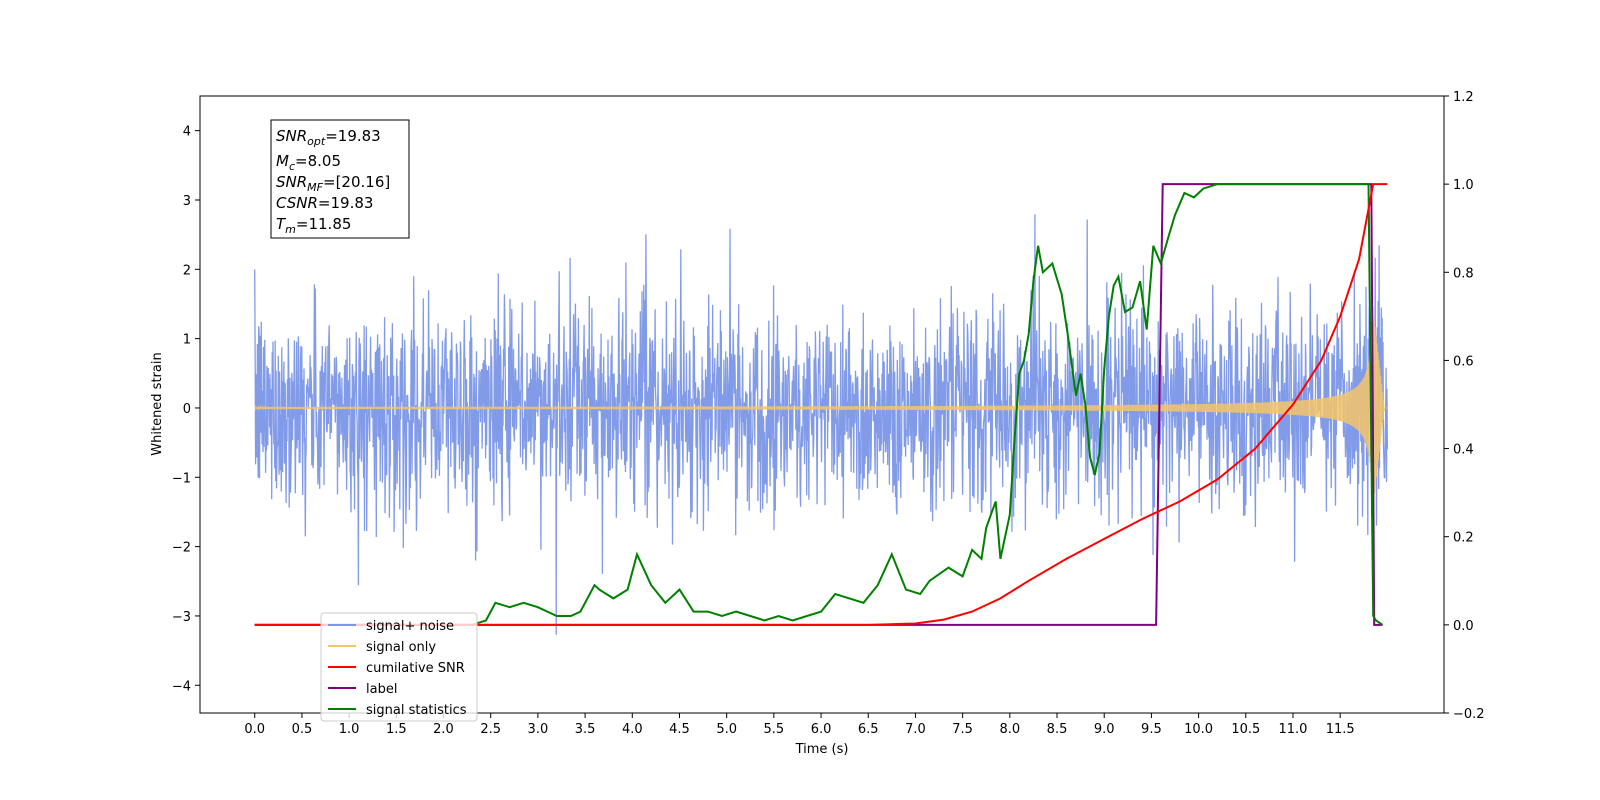 This screenshot has height=800, width=1600. Describe the element at coordinates (187, 132) in the screenshot. I see `y-left-tick-label: 4` at that location.